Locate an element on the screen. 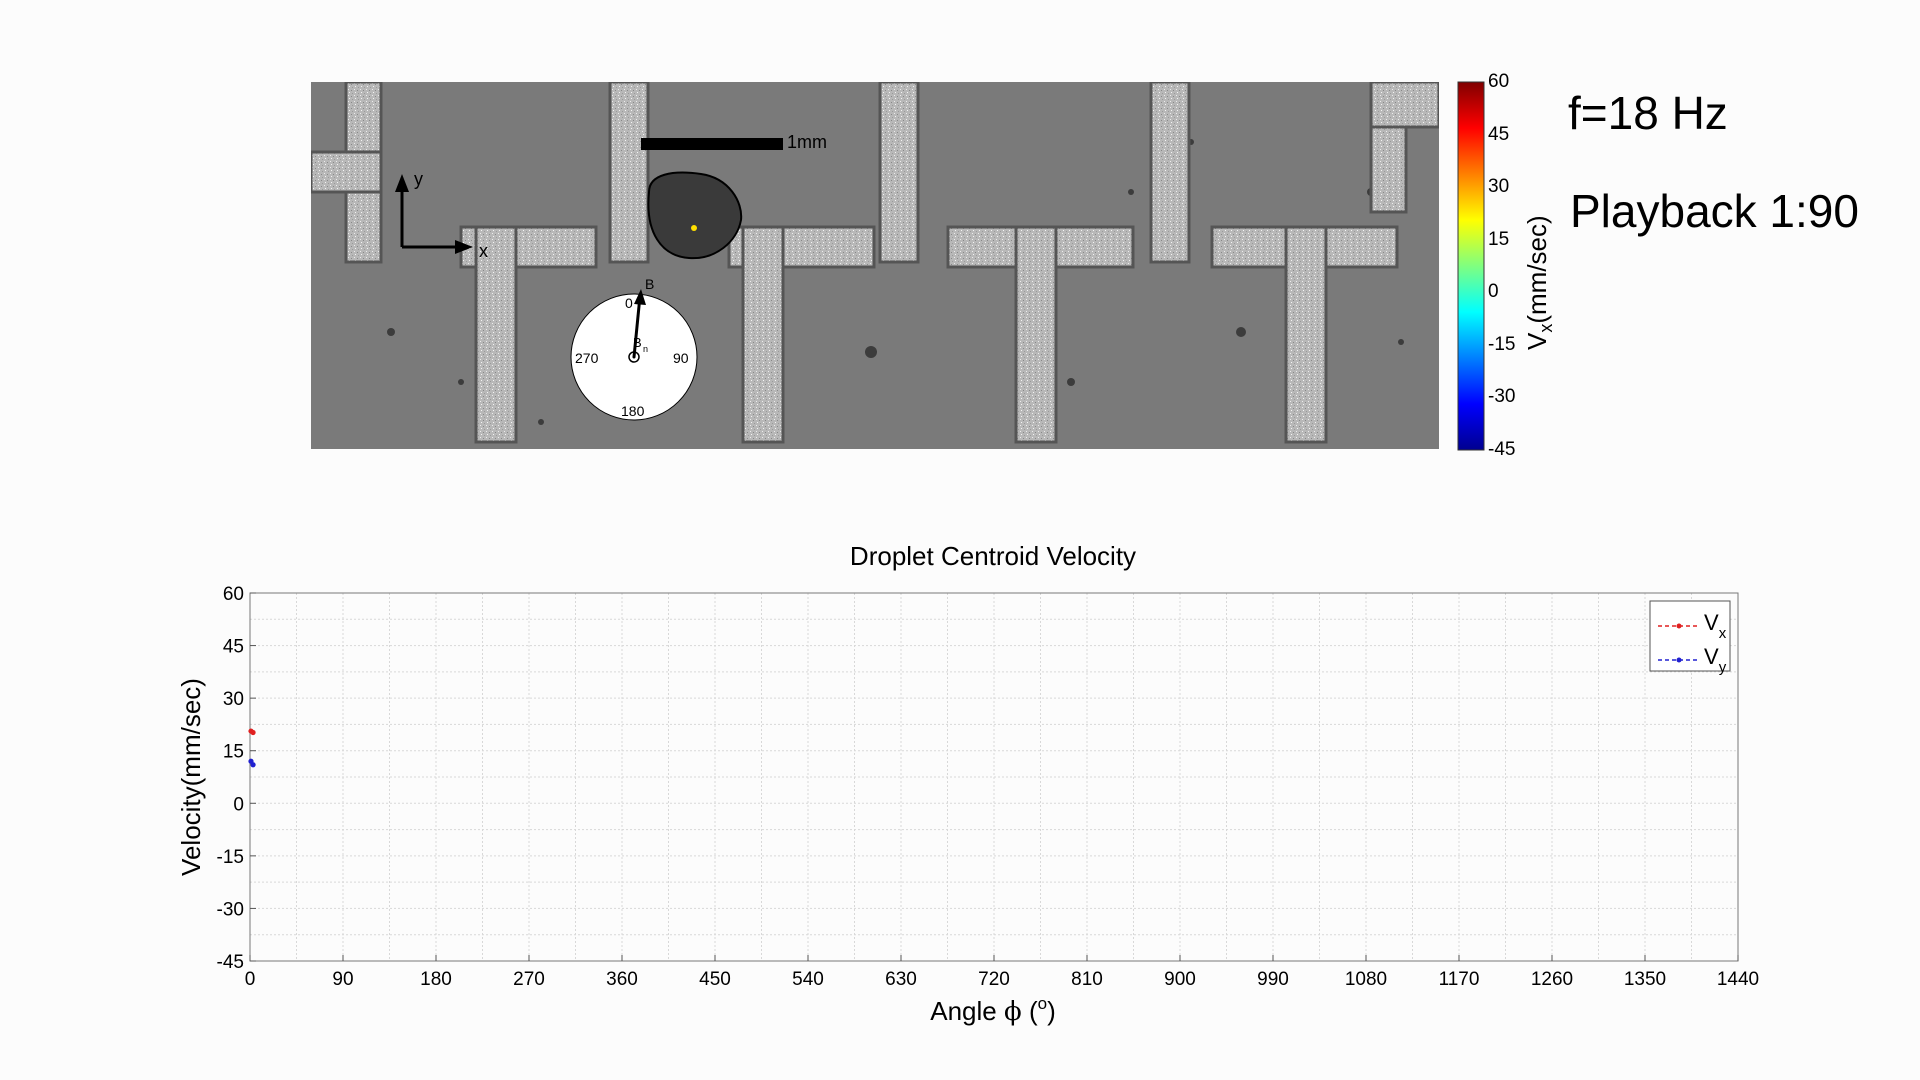  y-tick-label: -30 is located at coordinates (230, 909).